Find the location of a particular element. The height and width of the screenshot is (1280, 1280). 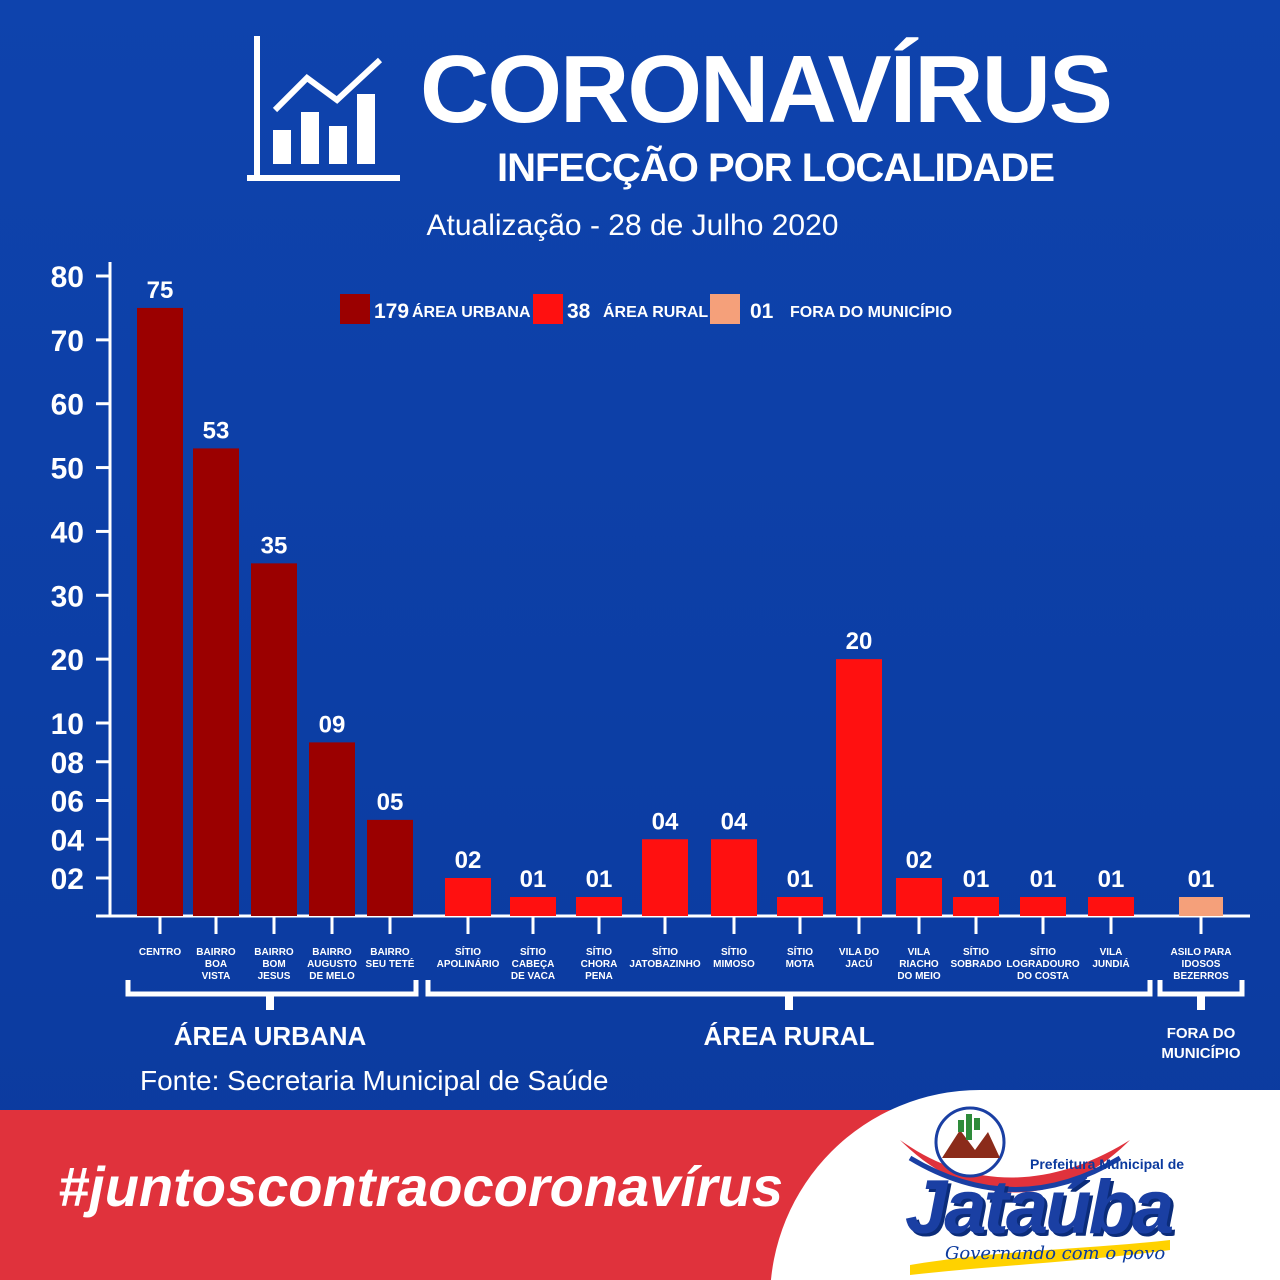

x-category-label: JUNDIÁ is located at coordinates (1110, 963).